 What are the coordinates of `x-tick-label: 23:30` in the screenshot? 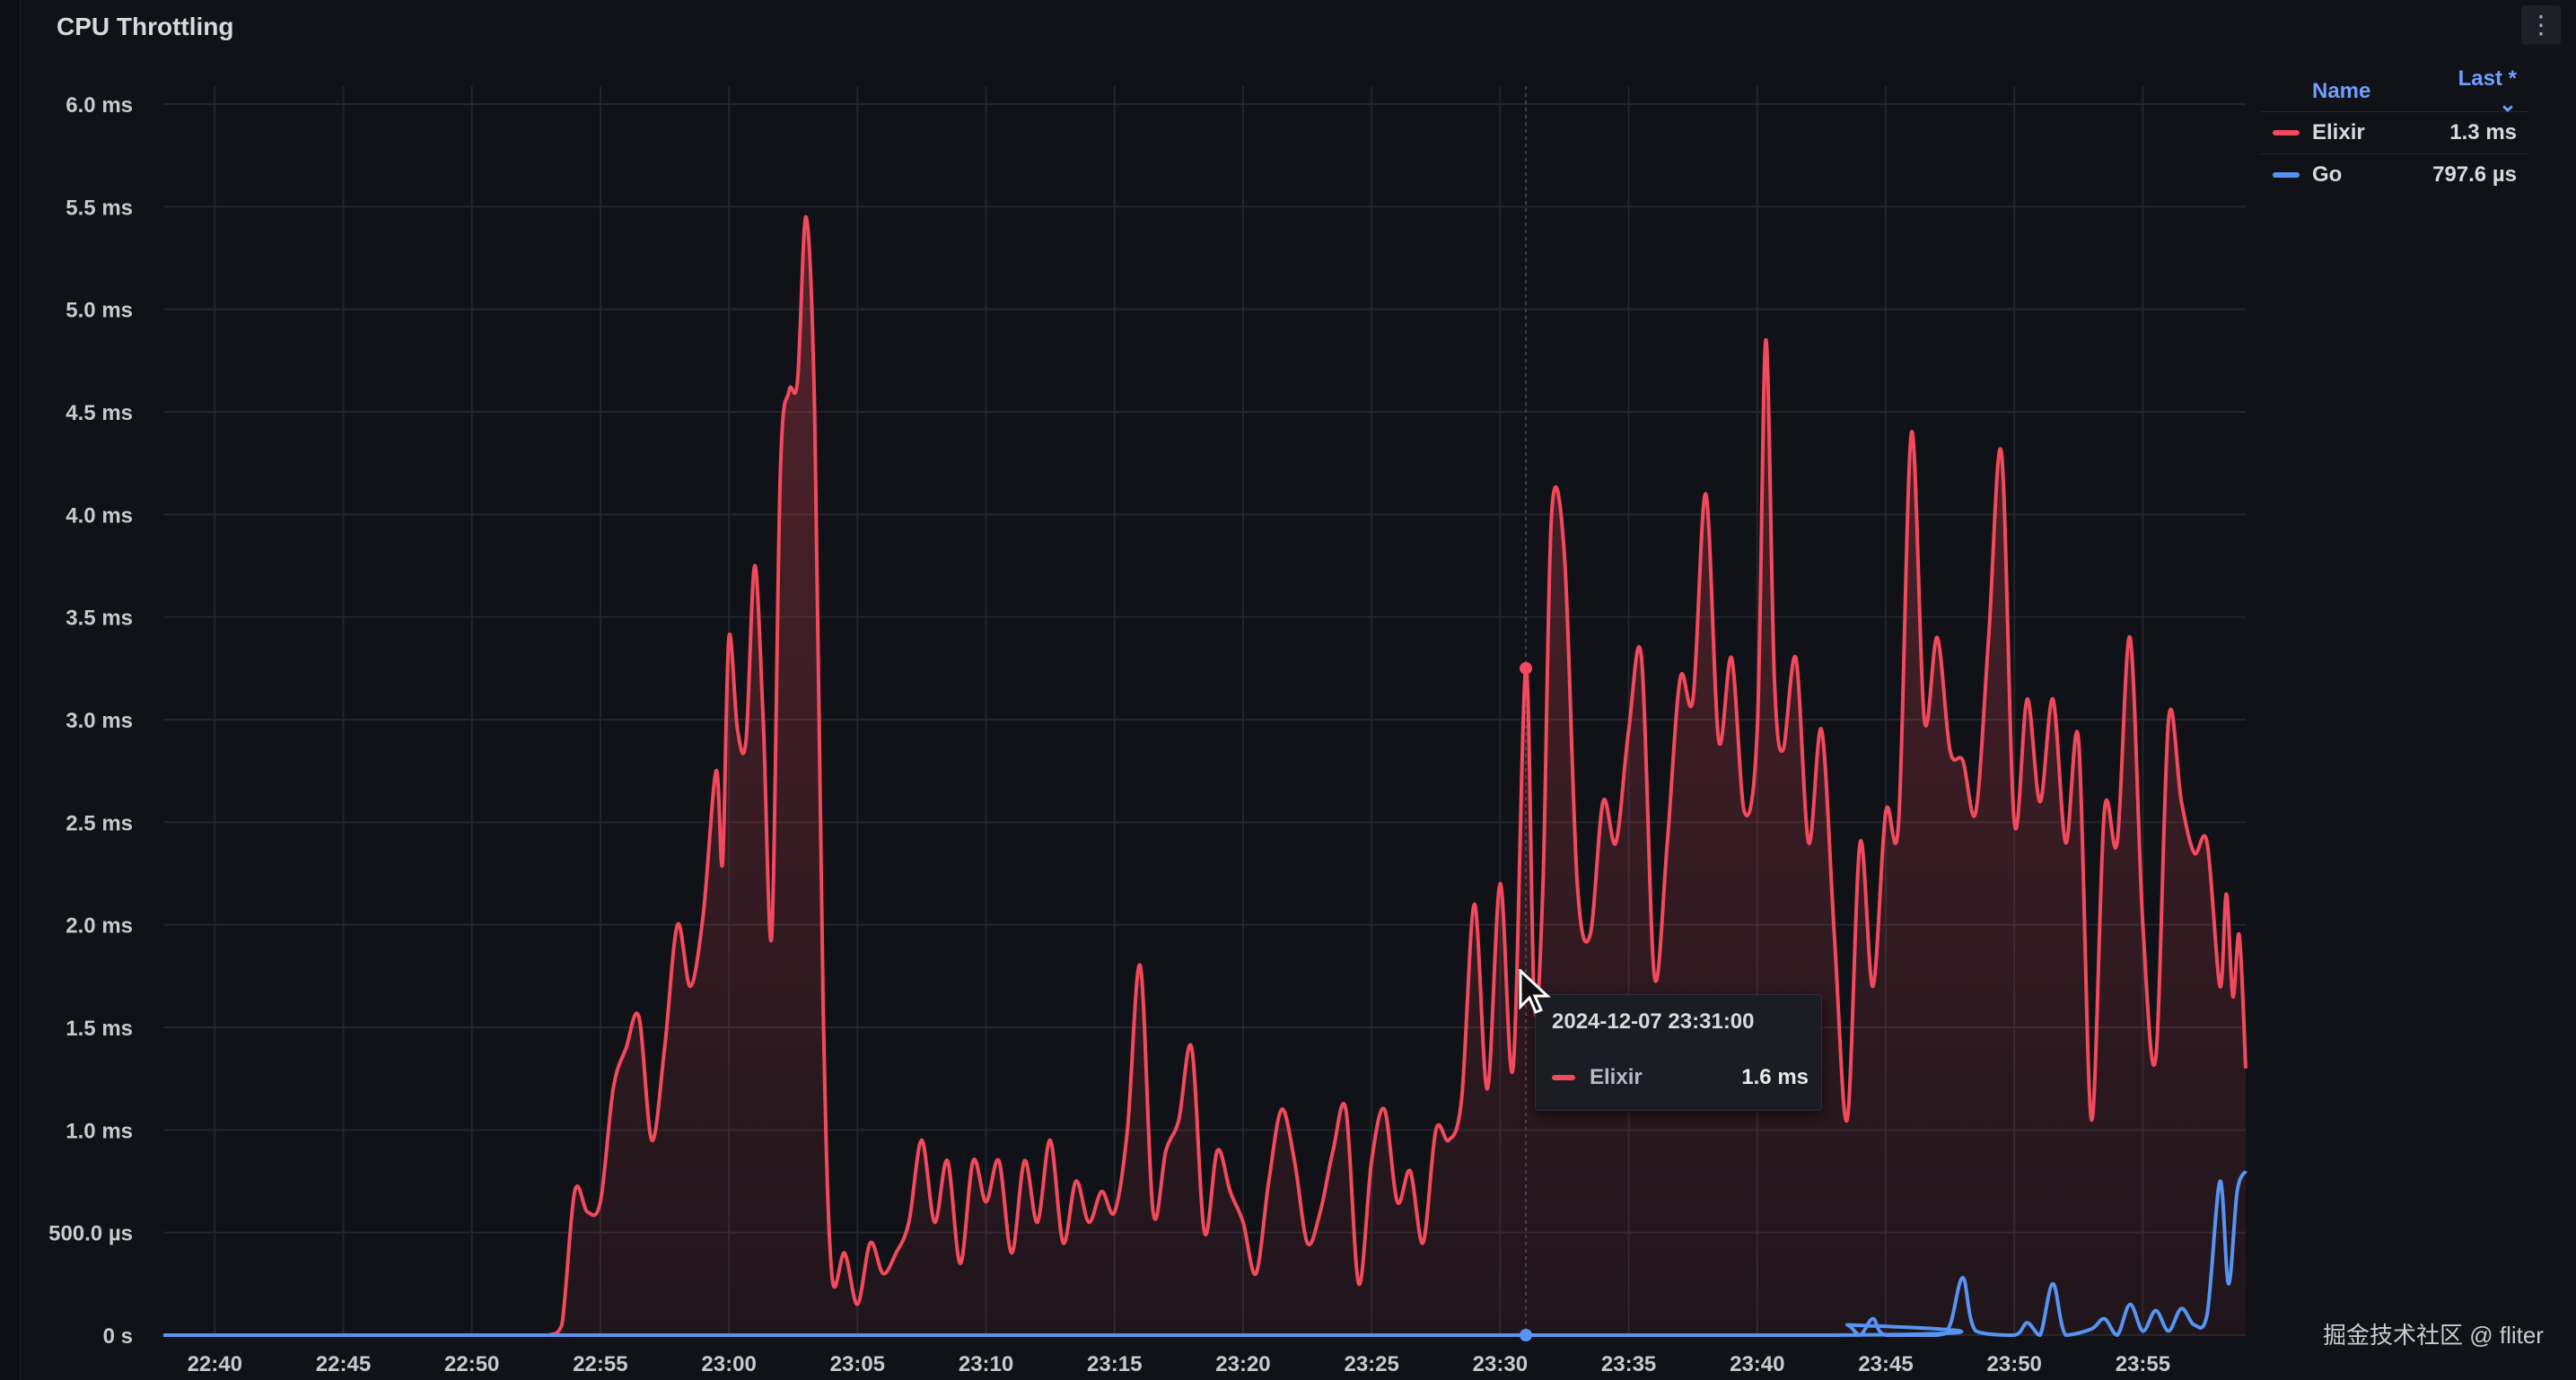 It's located at (1500, 1364).